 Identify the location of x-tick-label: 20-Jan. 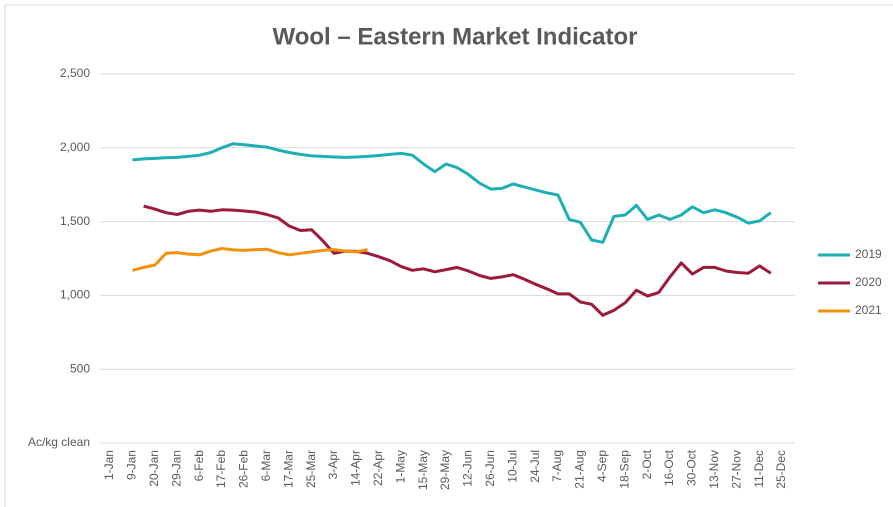
(154, 468).